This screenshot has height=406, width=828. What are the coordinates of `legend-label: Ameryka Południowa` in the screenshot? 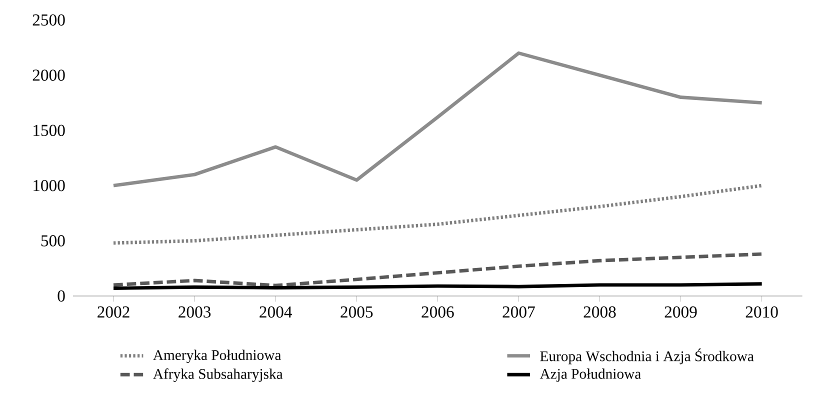 It's located at (217, 357).